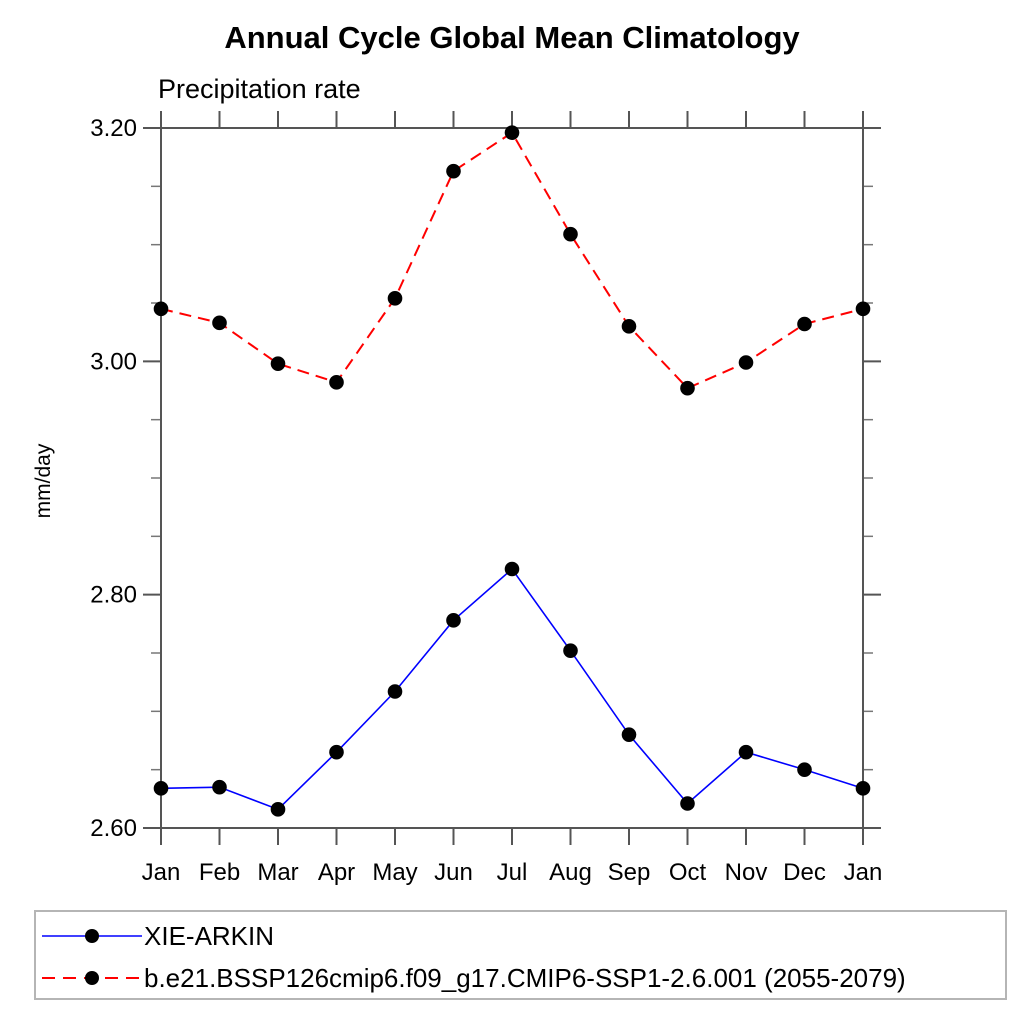 Image resolution: width=1024 pixels, height=1024 pixels. I want to click on x-axis-tick-label: May, so click(394, 872).